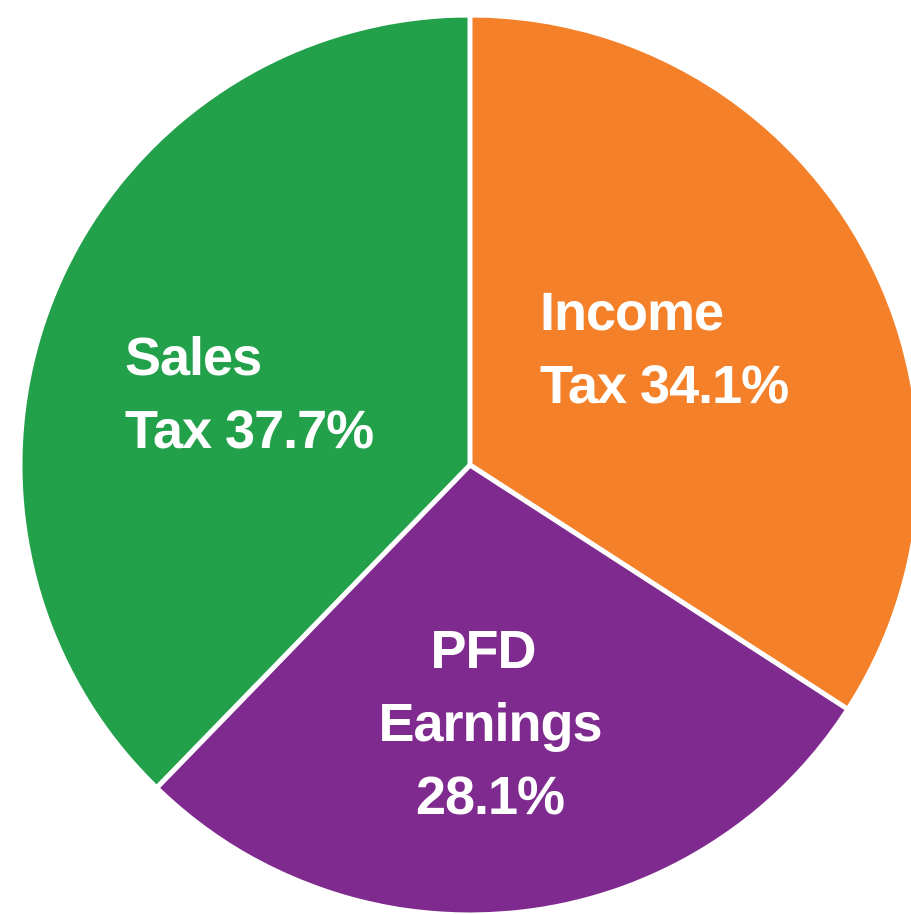 The image size is (911, 914). Describe the element at coordinates (489, 686) in the screenshot. I see `slice-label: PFD Earnings` at that location.